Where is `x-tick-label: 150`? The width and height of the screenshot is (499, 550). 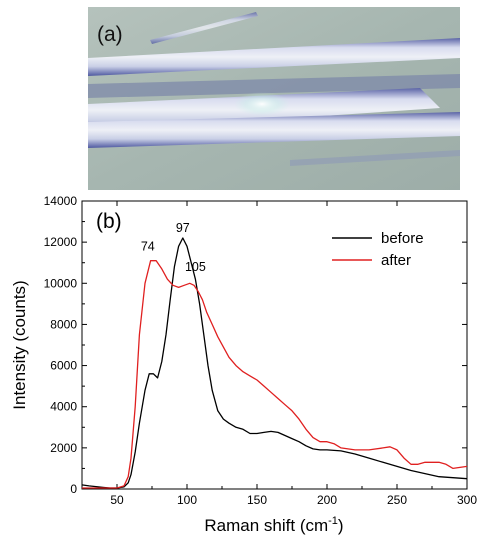
x-tick-label: 150 is located at coordinates (257, 500).